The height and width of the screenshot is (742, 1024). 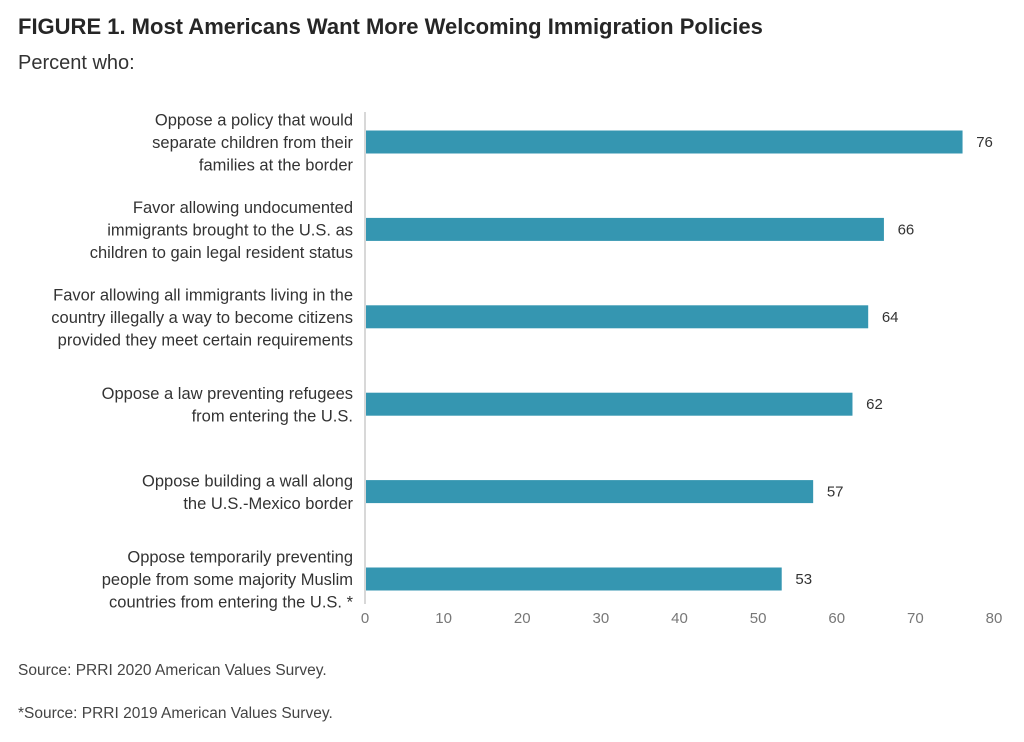 What do you see at coordinates (836, 618) in the screenshot?
I see `x-tick-label-6: 60` at bounding box center [836, 618].